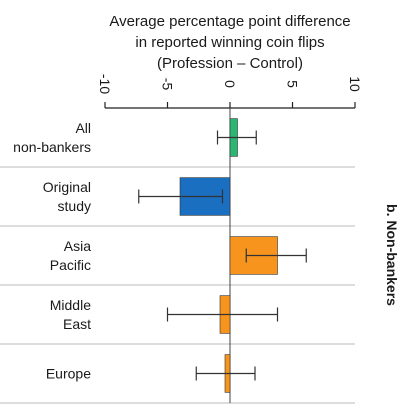 The height and width of the screenshot is (409, 404). I want to click on category-label-line: East, so click(77, 324).